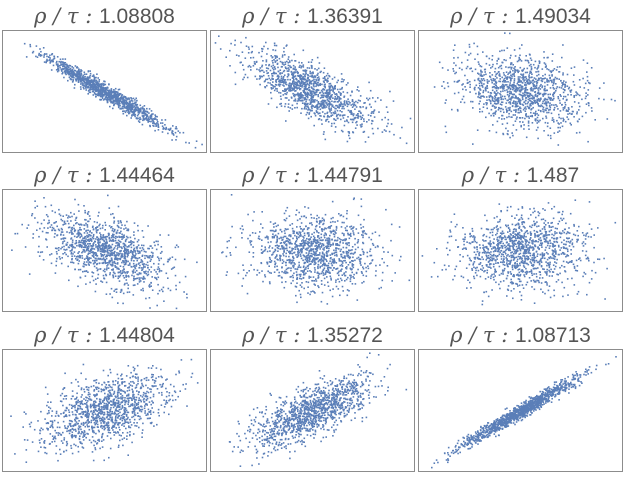  What do you see at coordinates (312, 16) in the screenshot?
I see `panel-title: ρ / τ : 1.36391` at bounding box center [312, 16].